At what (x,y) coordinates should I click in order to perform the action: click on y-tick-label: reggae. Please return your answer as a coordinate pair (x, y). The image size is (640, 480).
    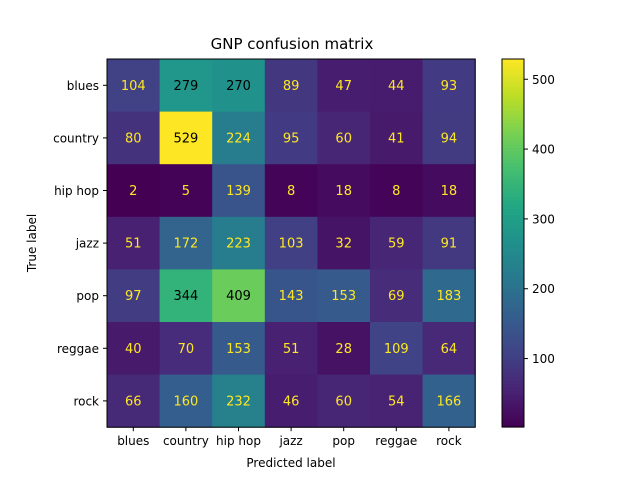
    Looking at the image, I should click on (78, 349).